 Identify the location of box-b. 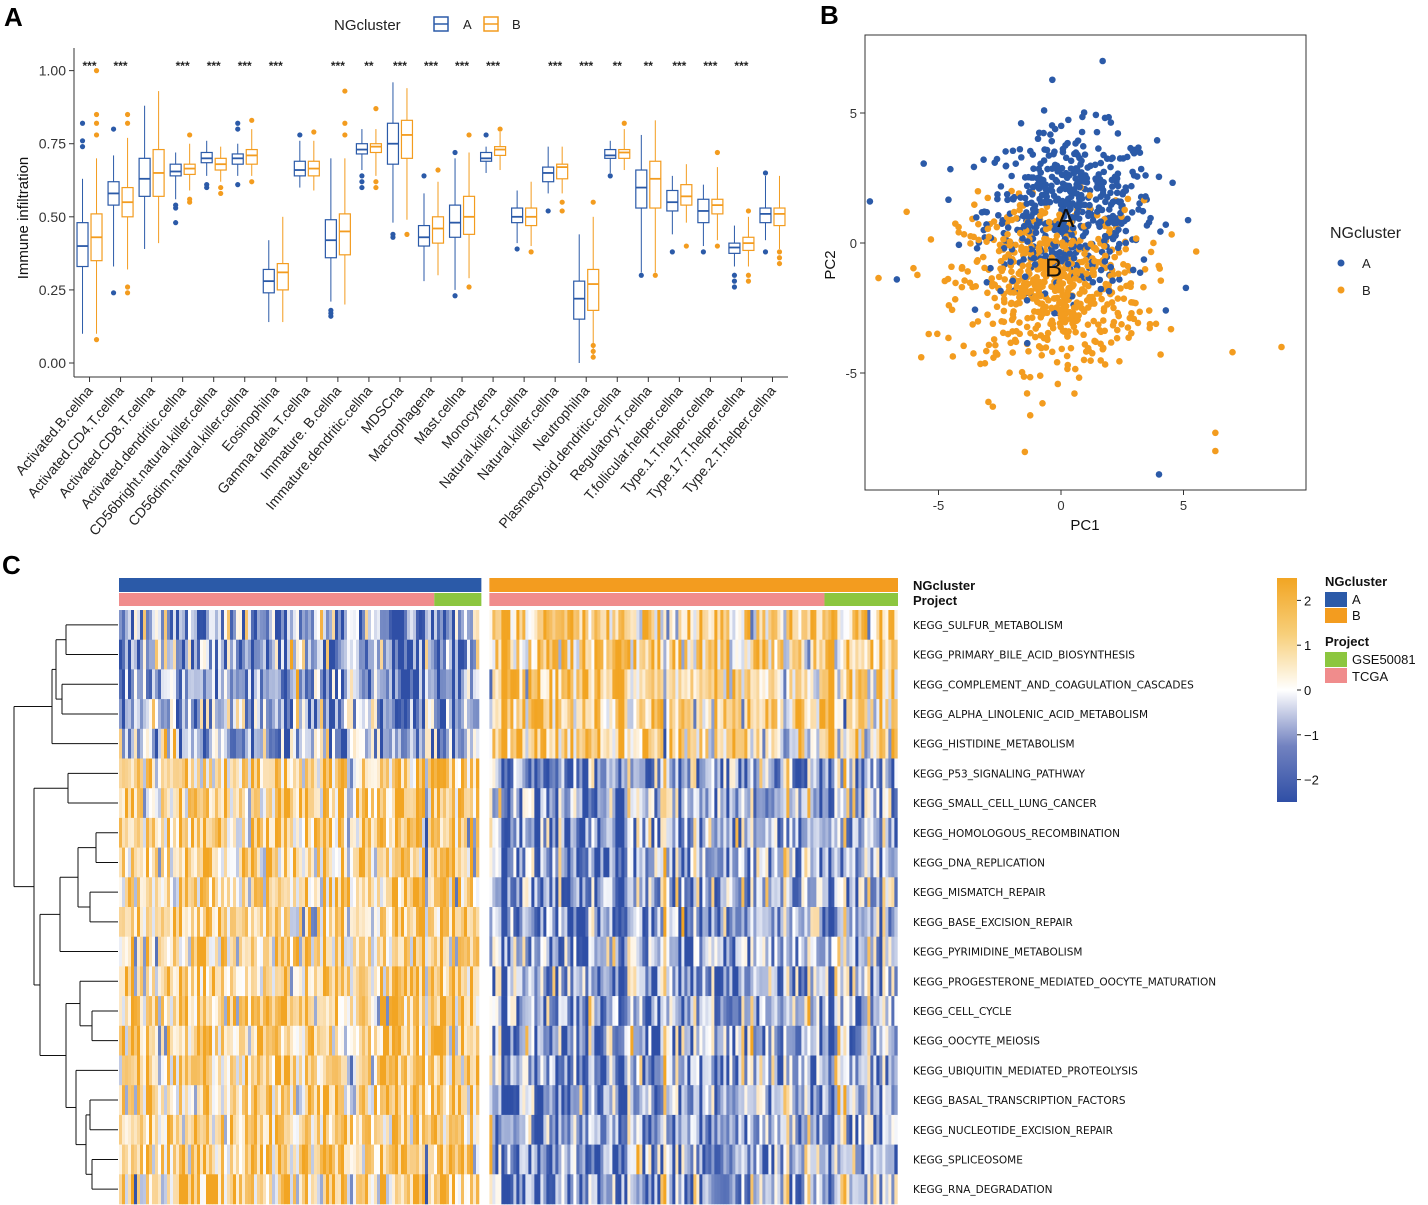
(251, 151).